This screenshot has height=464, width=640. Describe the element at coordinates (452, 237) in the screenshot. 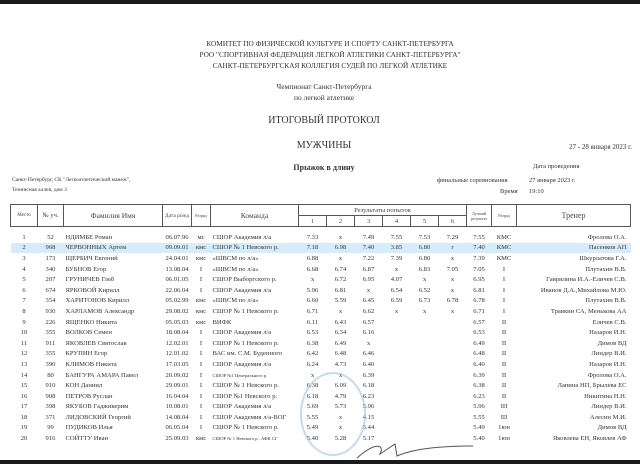

I see `attempt-6-cell: 7.29` at that location.